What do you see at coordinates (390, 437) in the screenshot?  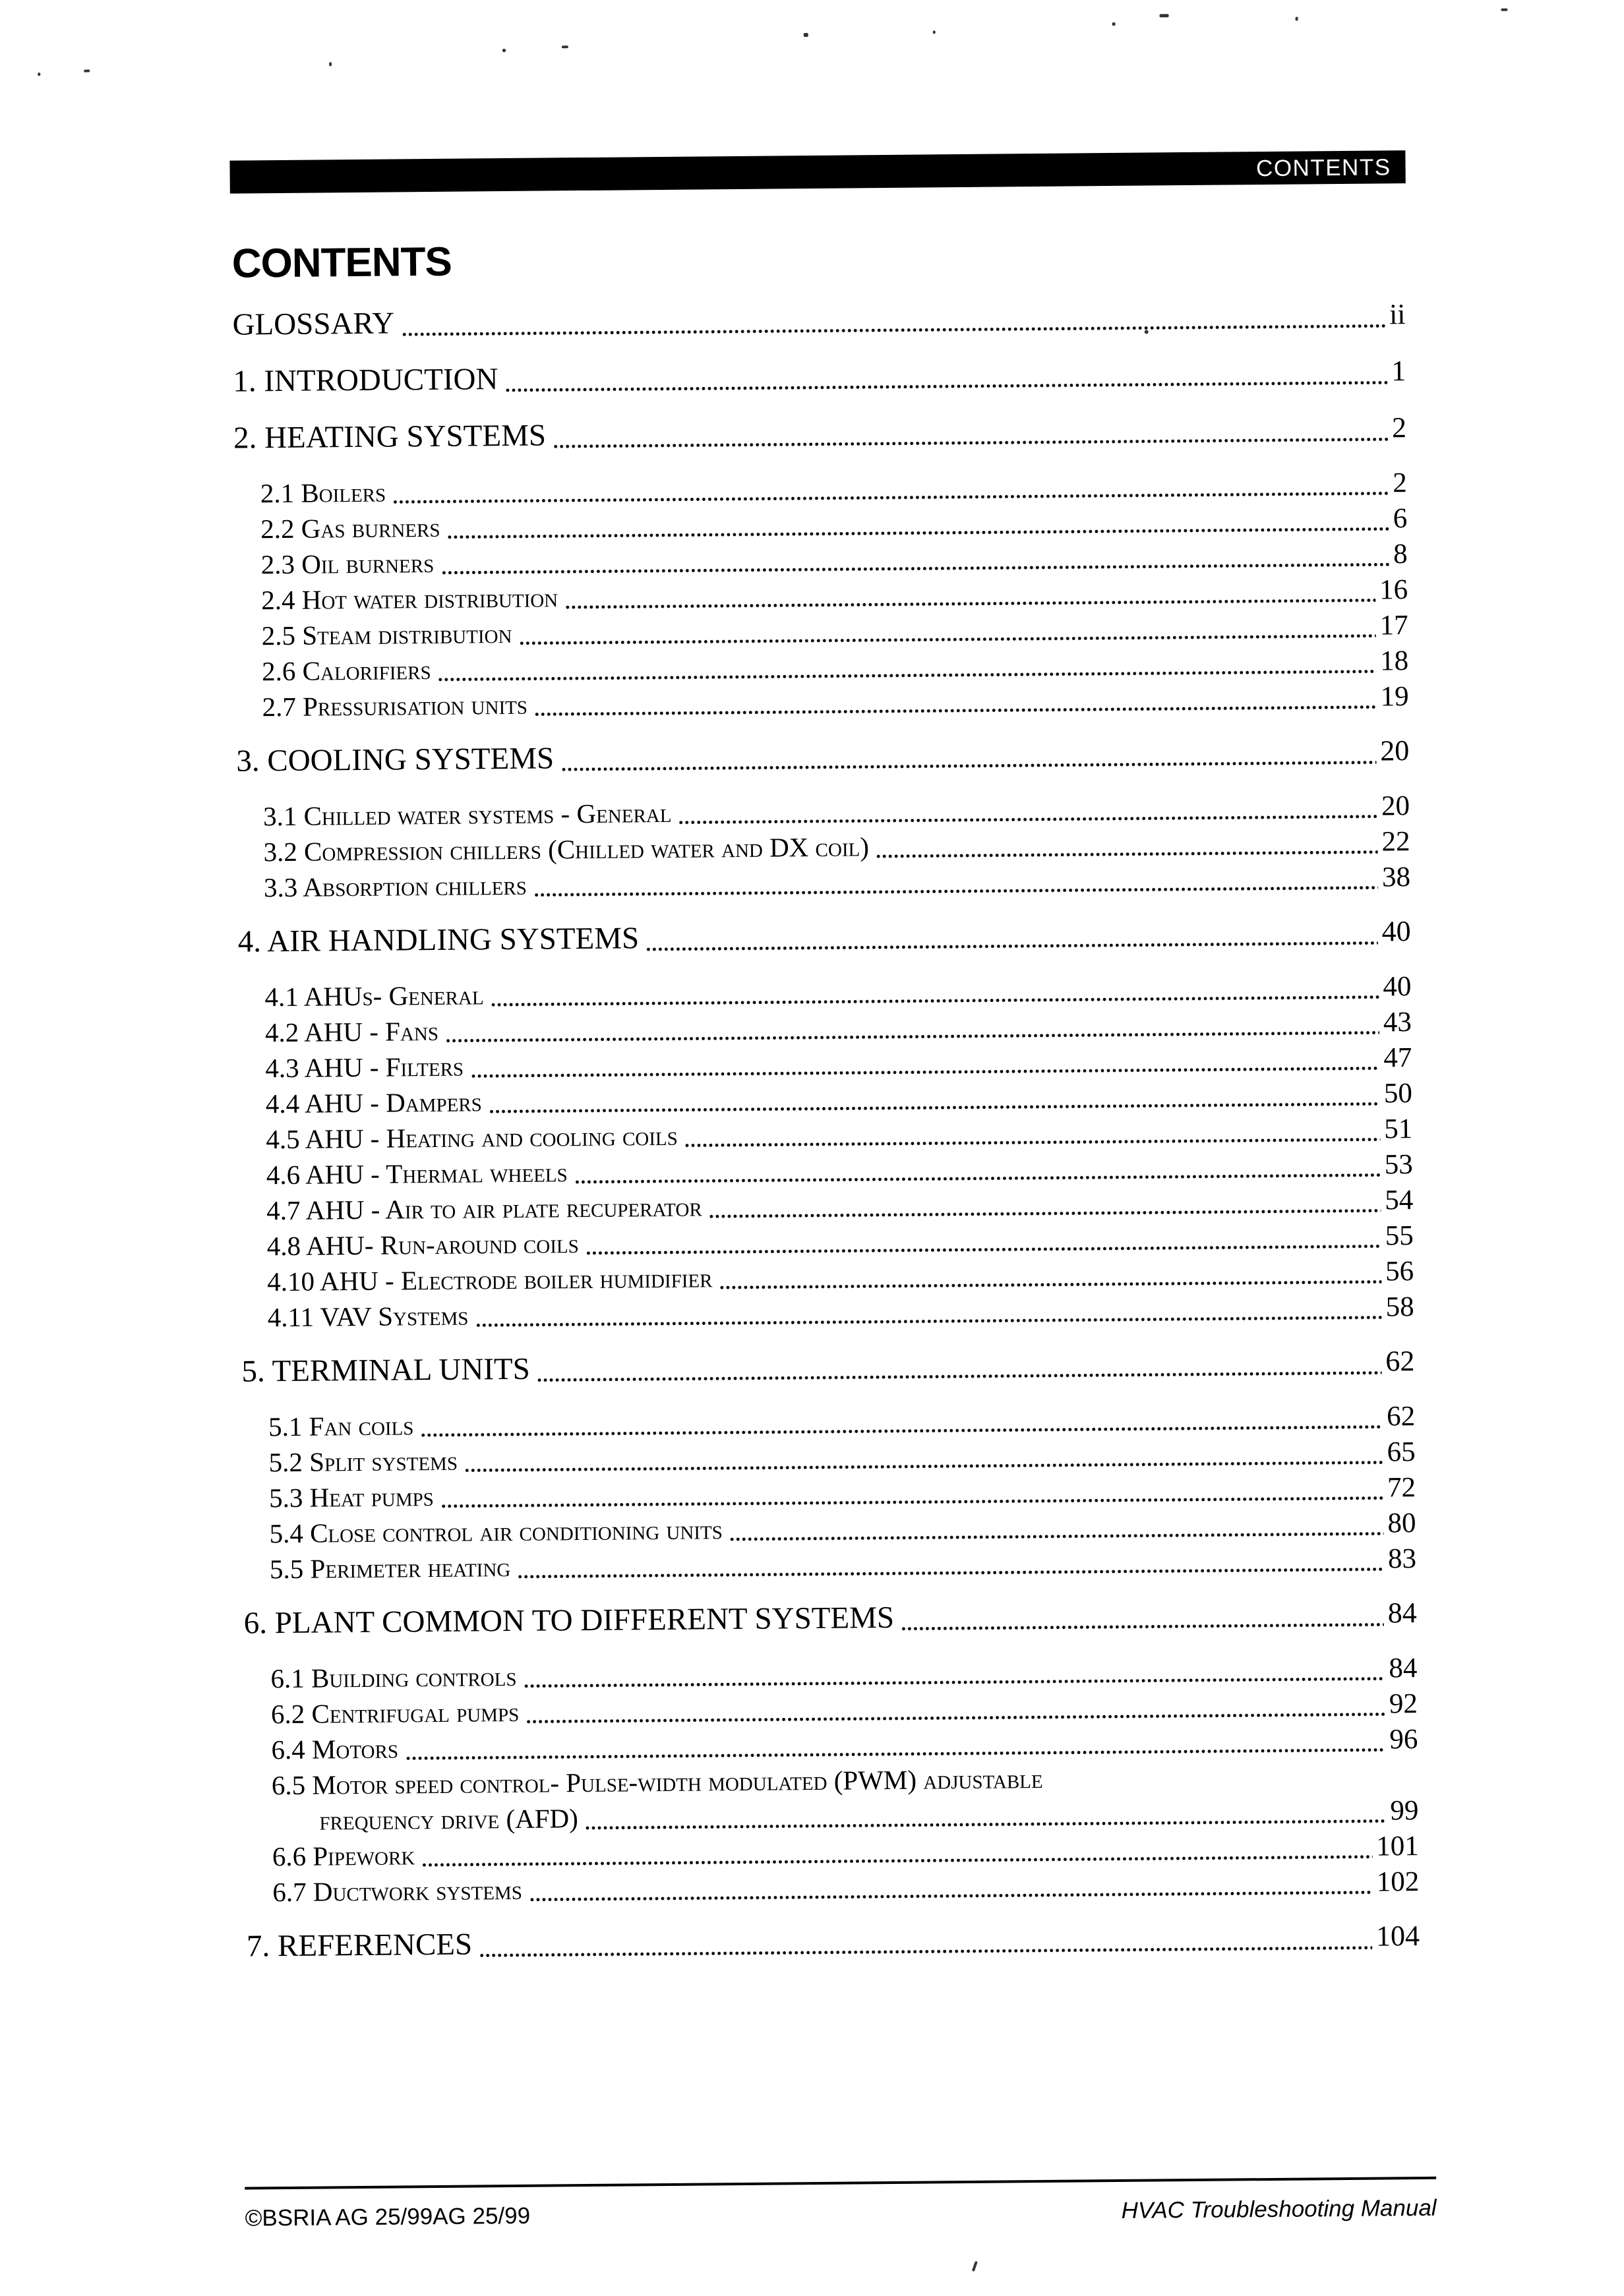 I see `toc-entry-label: 2. HEATING SYSTEMS` at bounding box center [390, 437].